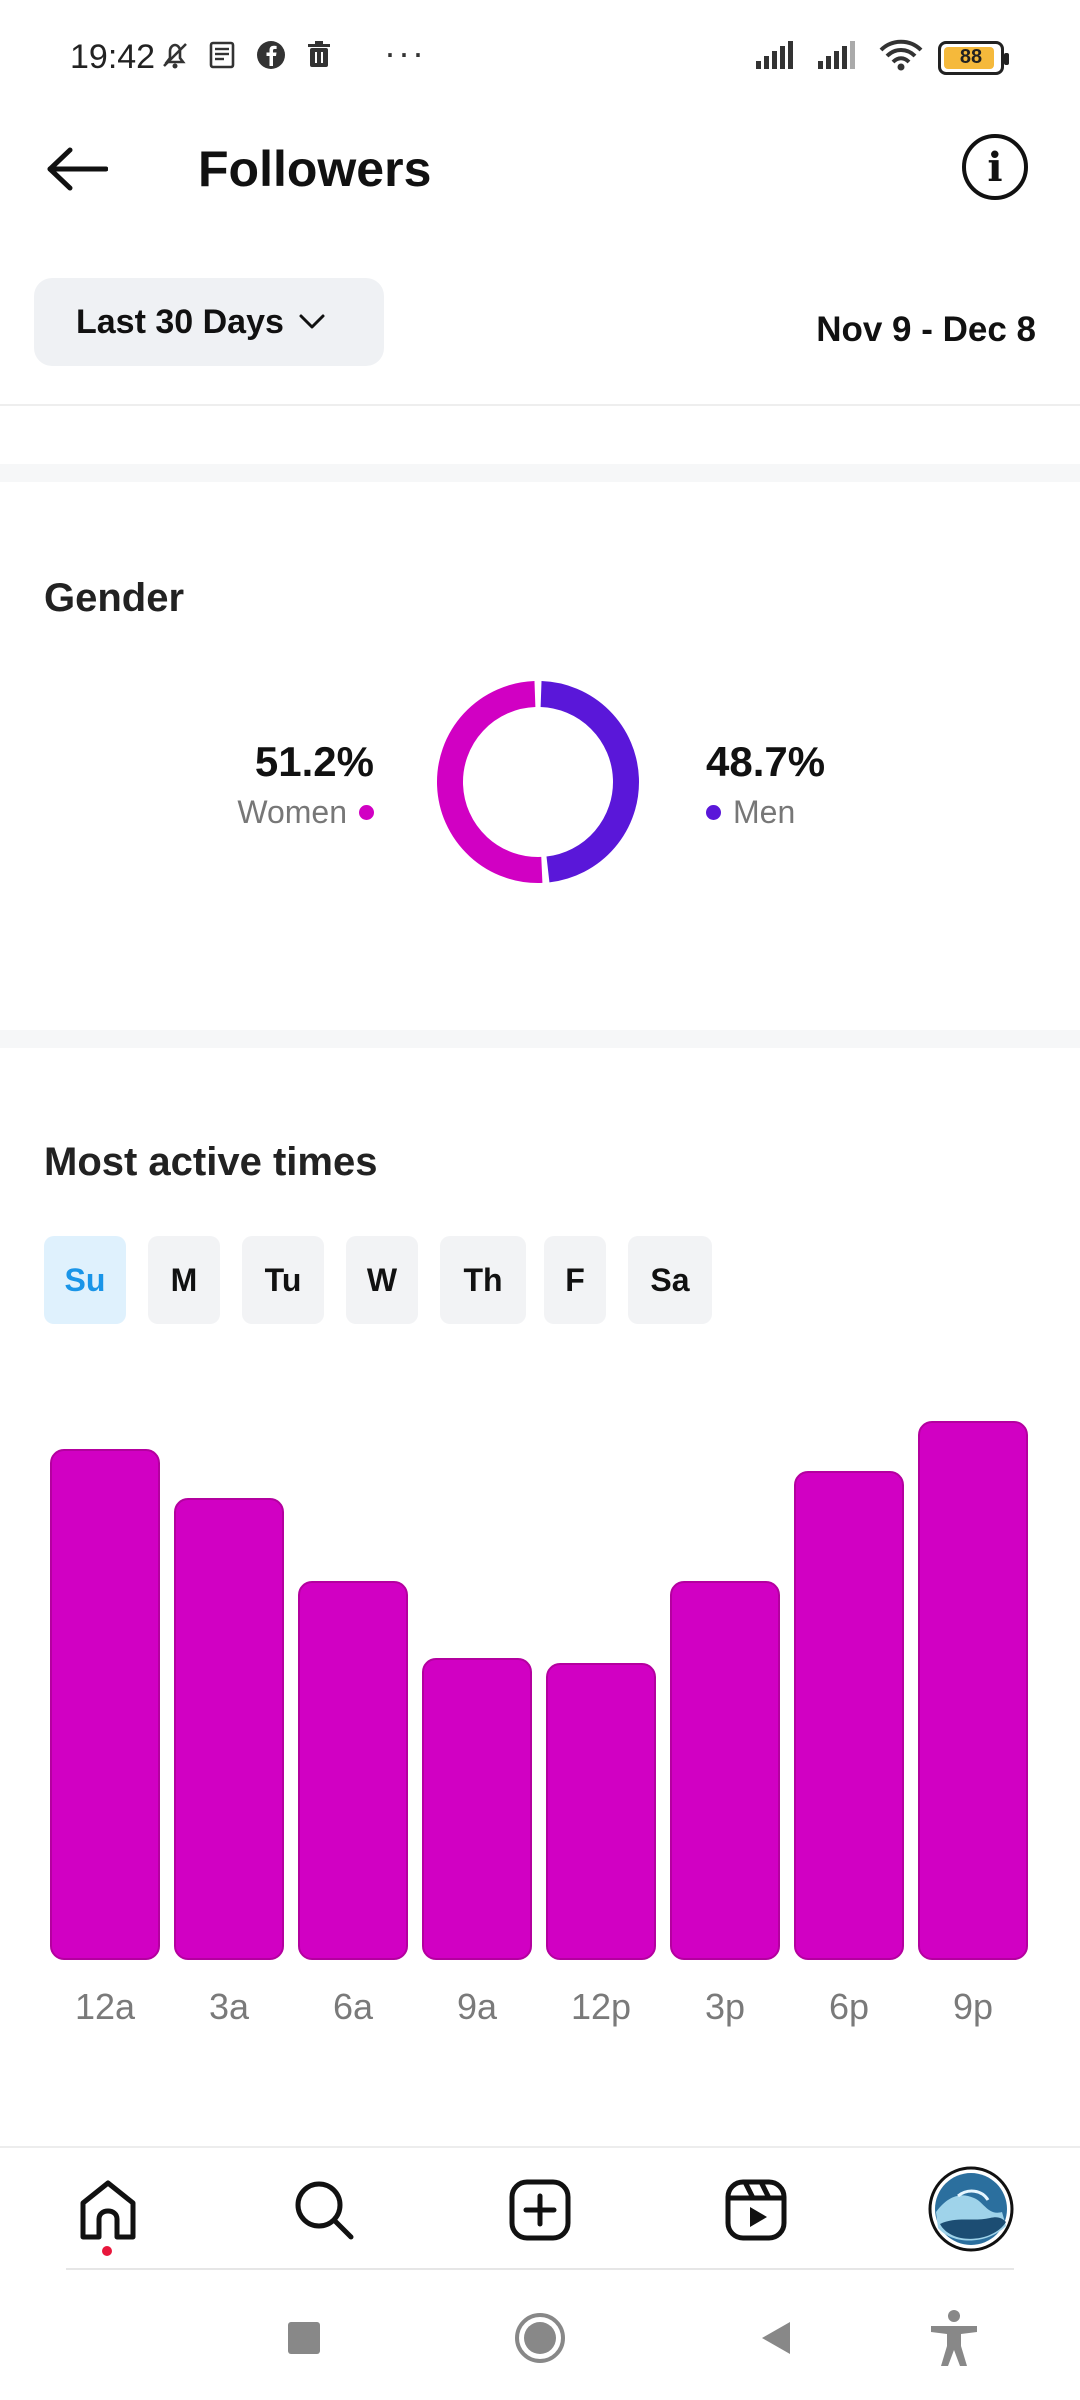  What do you see at coordinates (105, 2006) in the screenshot?
I see `x-tick-label: 12a` at bounding box center [105, 2006].